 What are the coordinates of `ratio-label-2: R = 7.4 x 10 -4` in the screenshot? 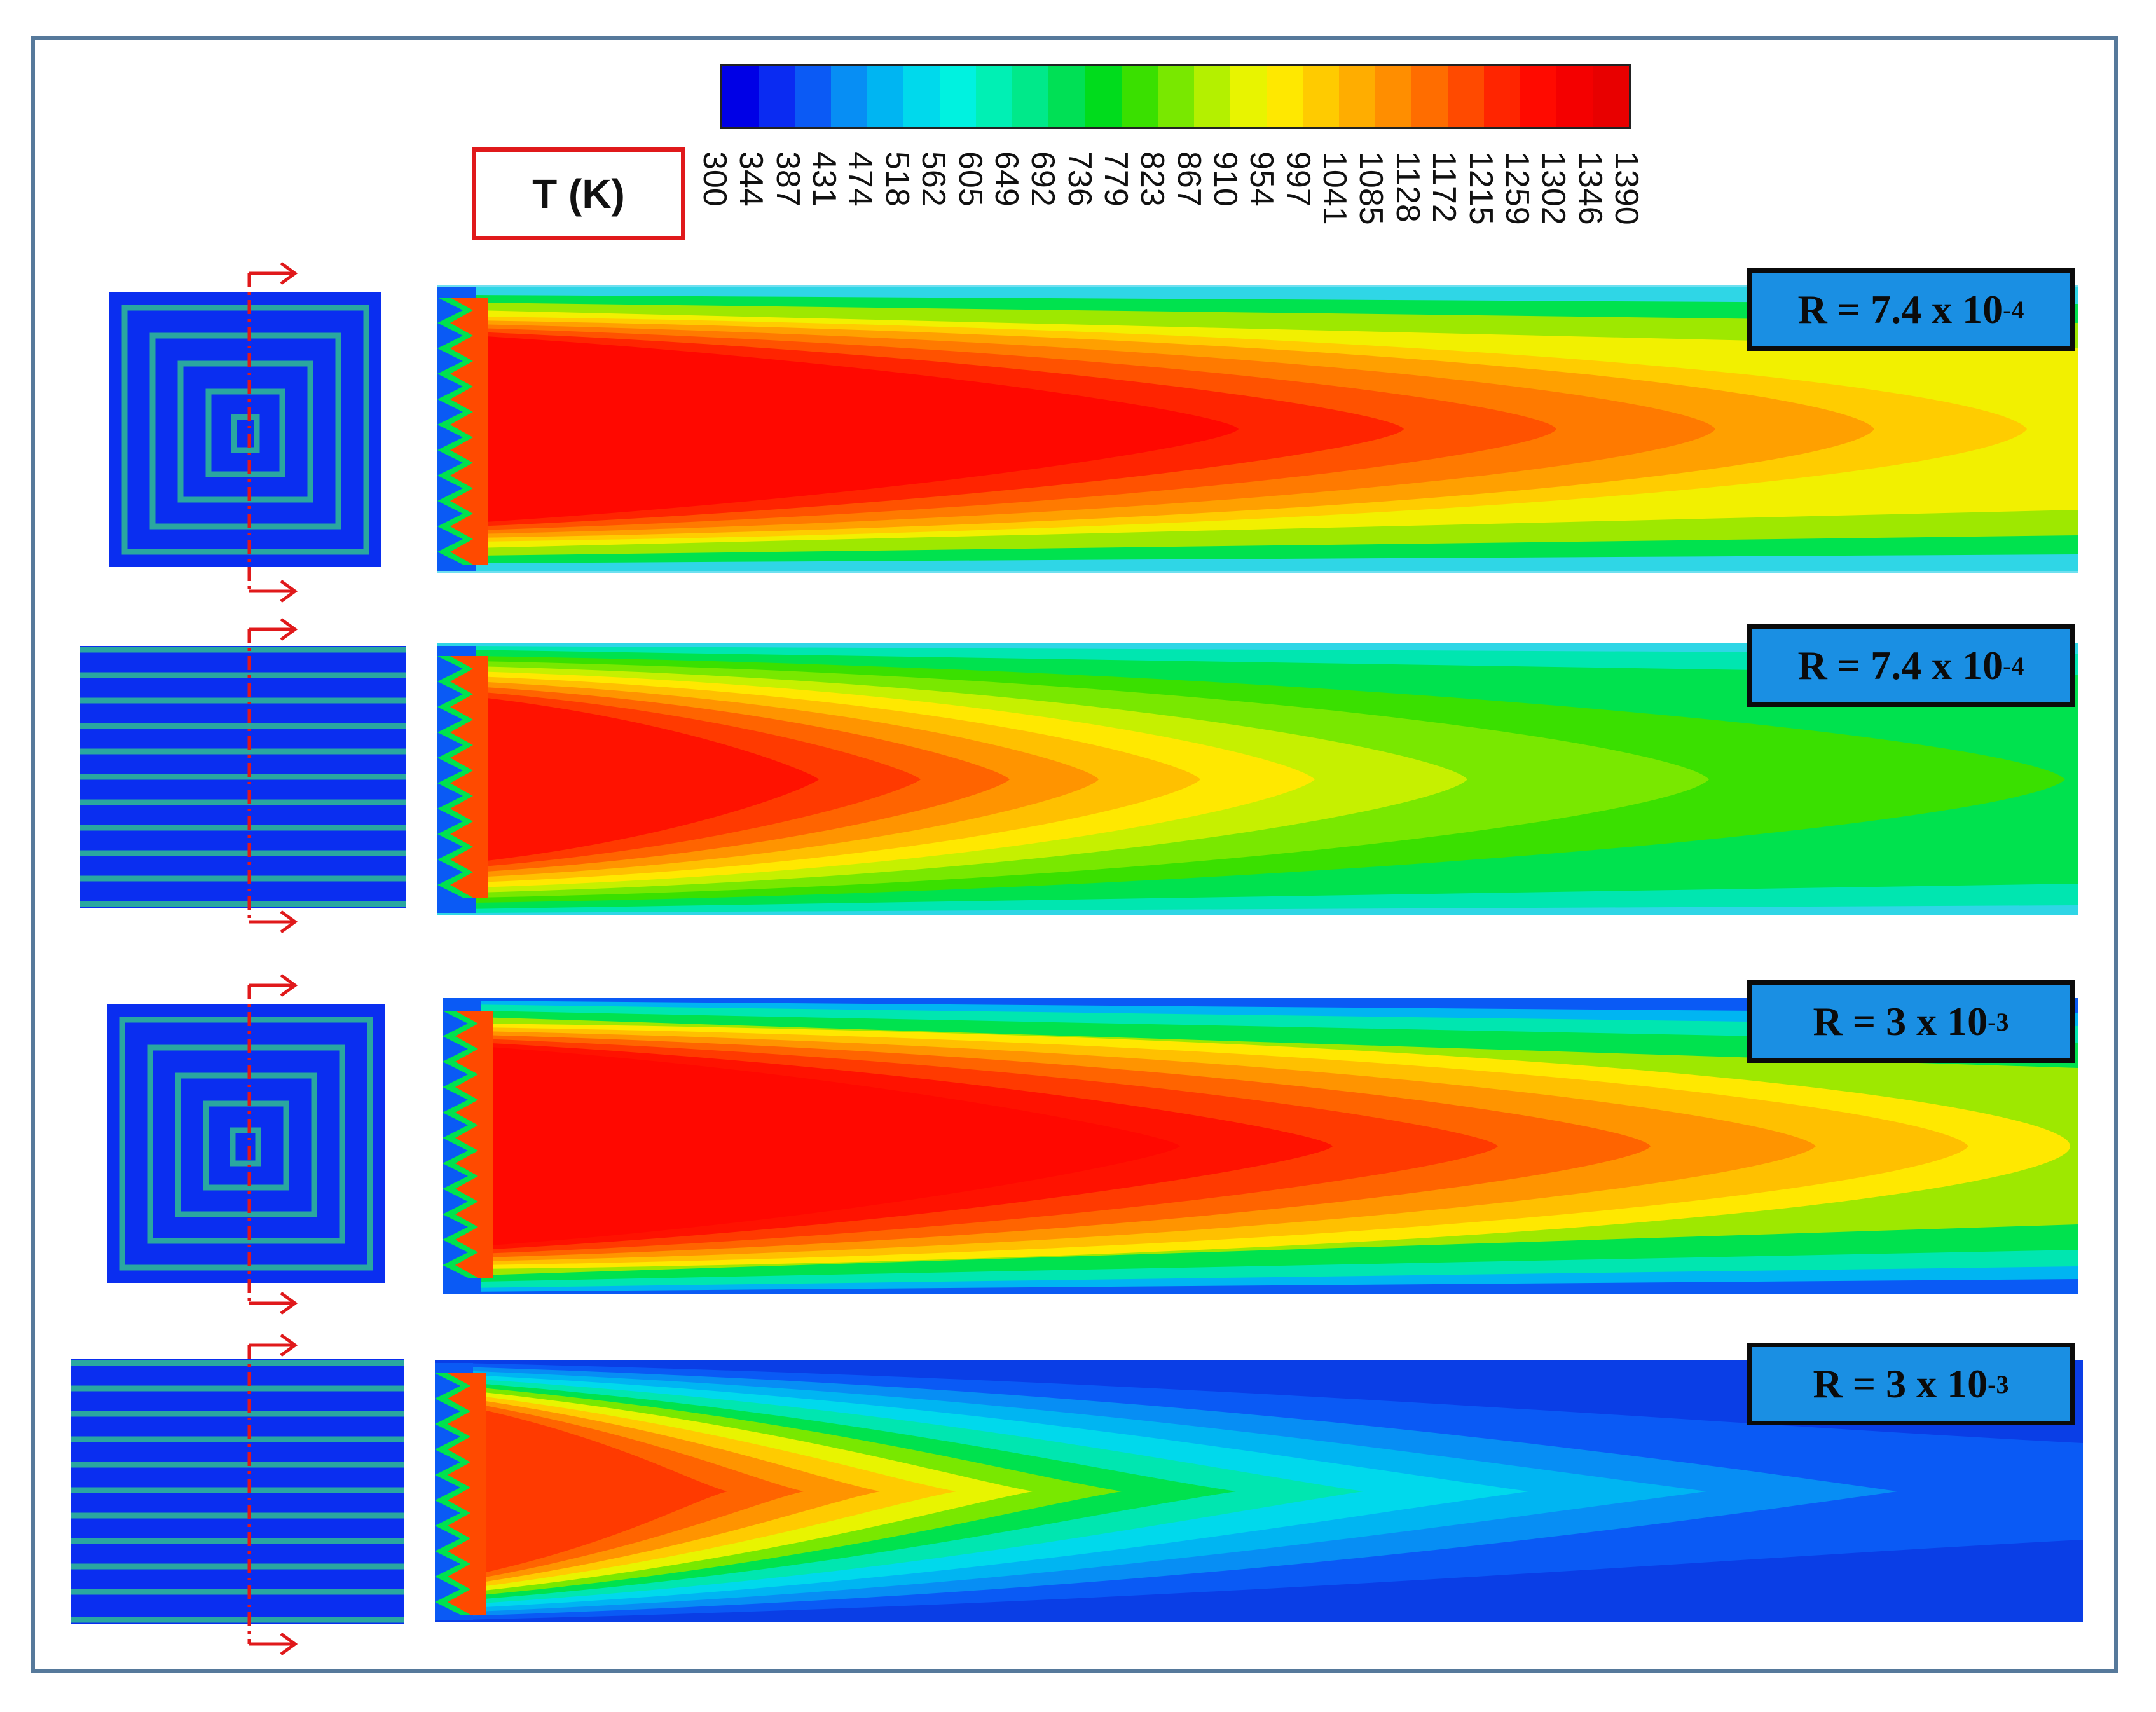 It's located at (1911, 665).